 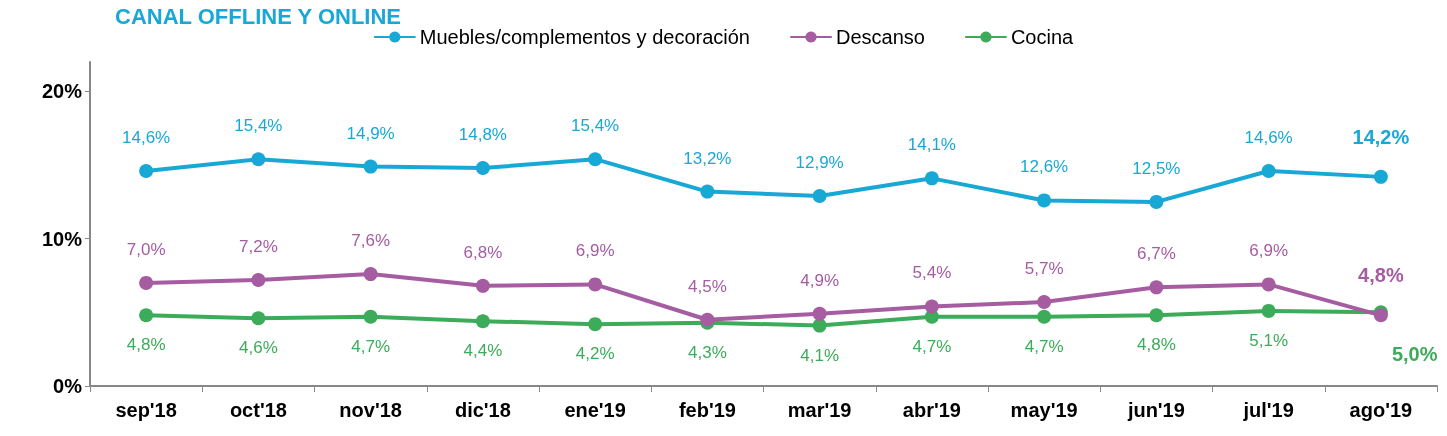 What do you see at coordinates (819, 280) in the screenshot?
I see `data-label: 4,9%` at bounding box center [819, 280].